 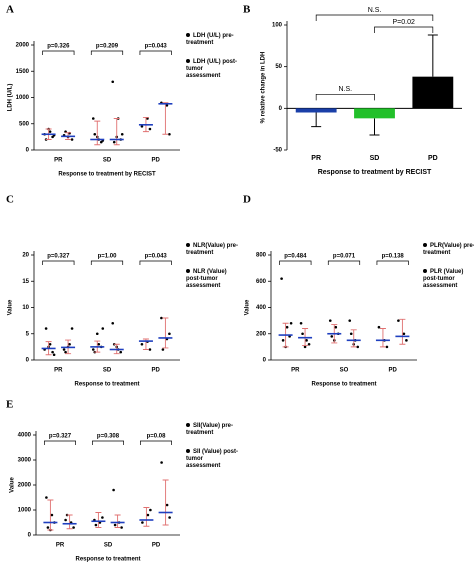 What do you see at coordinates (264, 88) in the screenshot?
I see `y-axis-title: % relative change in LDH` at bounding box center [264, 88].